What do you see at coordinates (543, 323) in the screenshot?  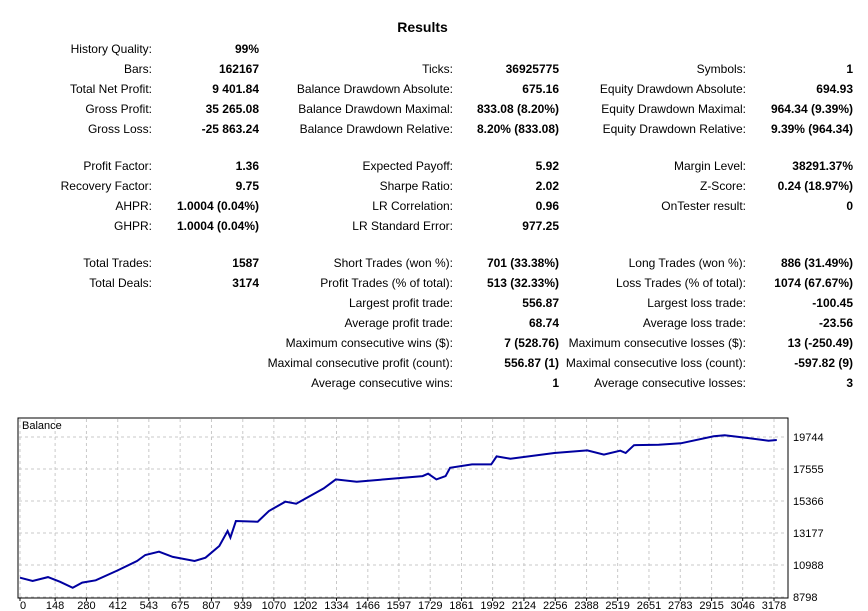 I see `stat-value: 68.74` at bounding box center [543, 323].